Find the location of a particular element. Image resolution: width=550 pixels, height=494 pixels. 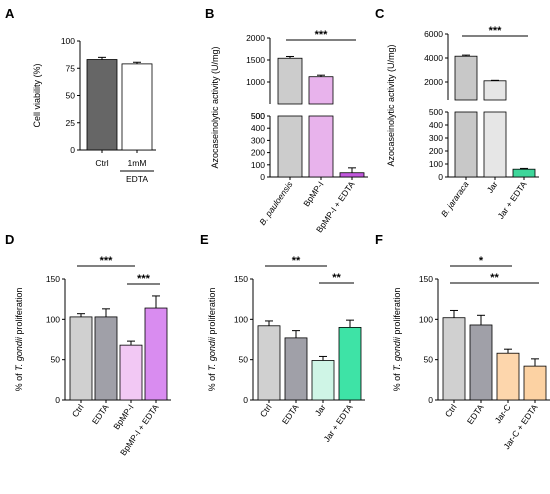

group-label: EDTA is located at coordinates (137, 179).